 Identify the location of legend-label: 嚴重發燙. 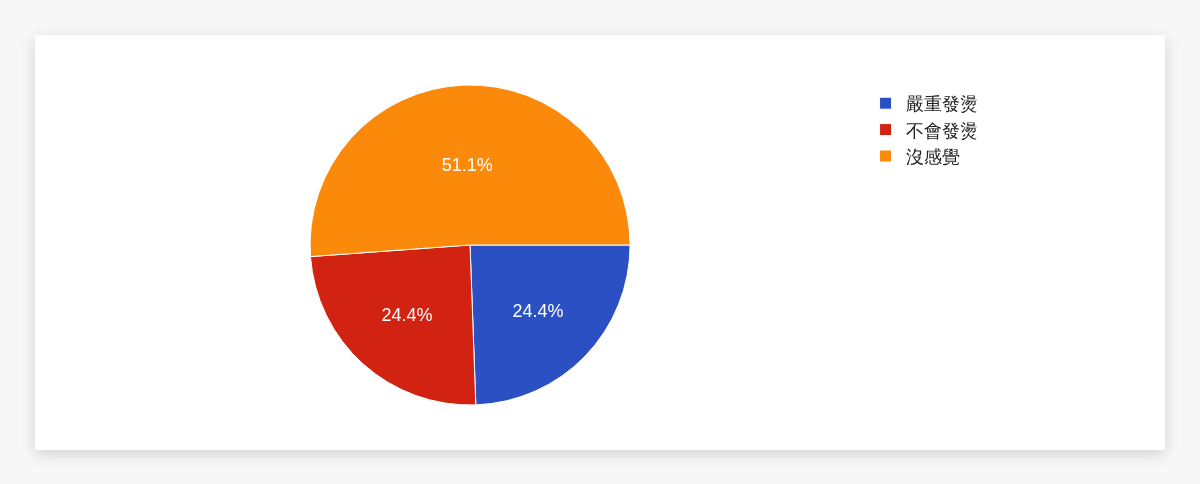
(941, 104).